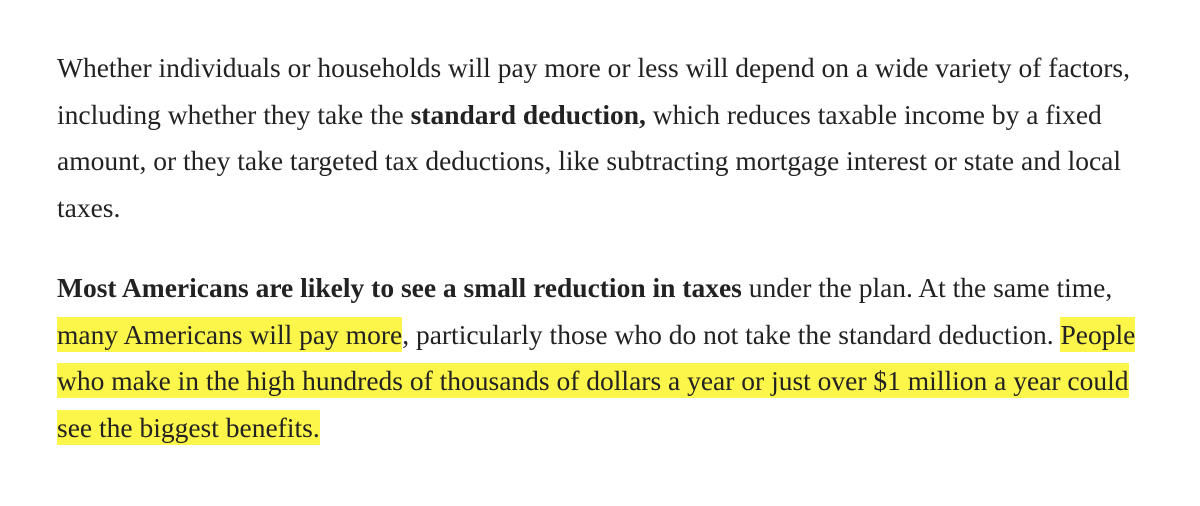 This screenshot has height=506, width=1200. I want to click on highlighted-text: many Americans will pay more, so click(230, 334).